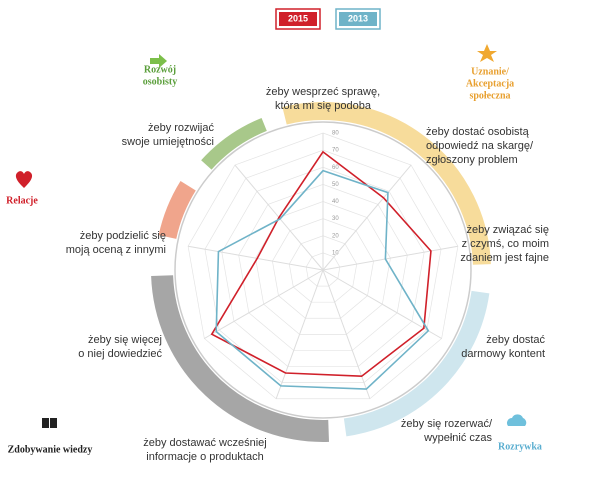 The height and width of the screenshot is (478, 594). Describe the element at coordinates (181, 128) in the screenshot. I see `axis-label: żeby rozwijać` at that location.